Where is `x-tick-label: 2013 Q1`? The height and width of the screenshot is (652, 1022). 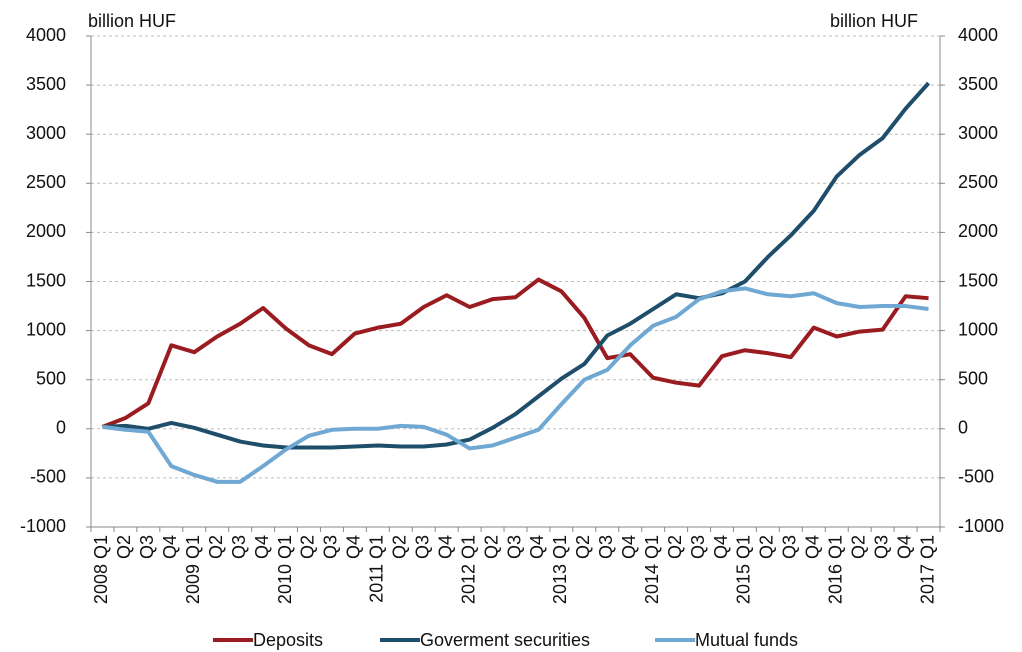 x-tick-label: 2013 Q1 is located at coordinates (560, 569).